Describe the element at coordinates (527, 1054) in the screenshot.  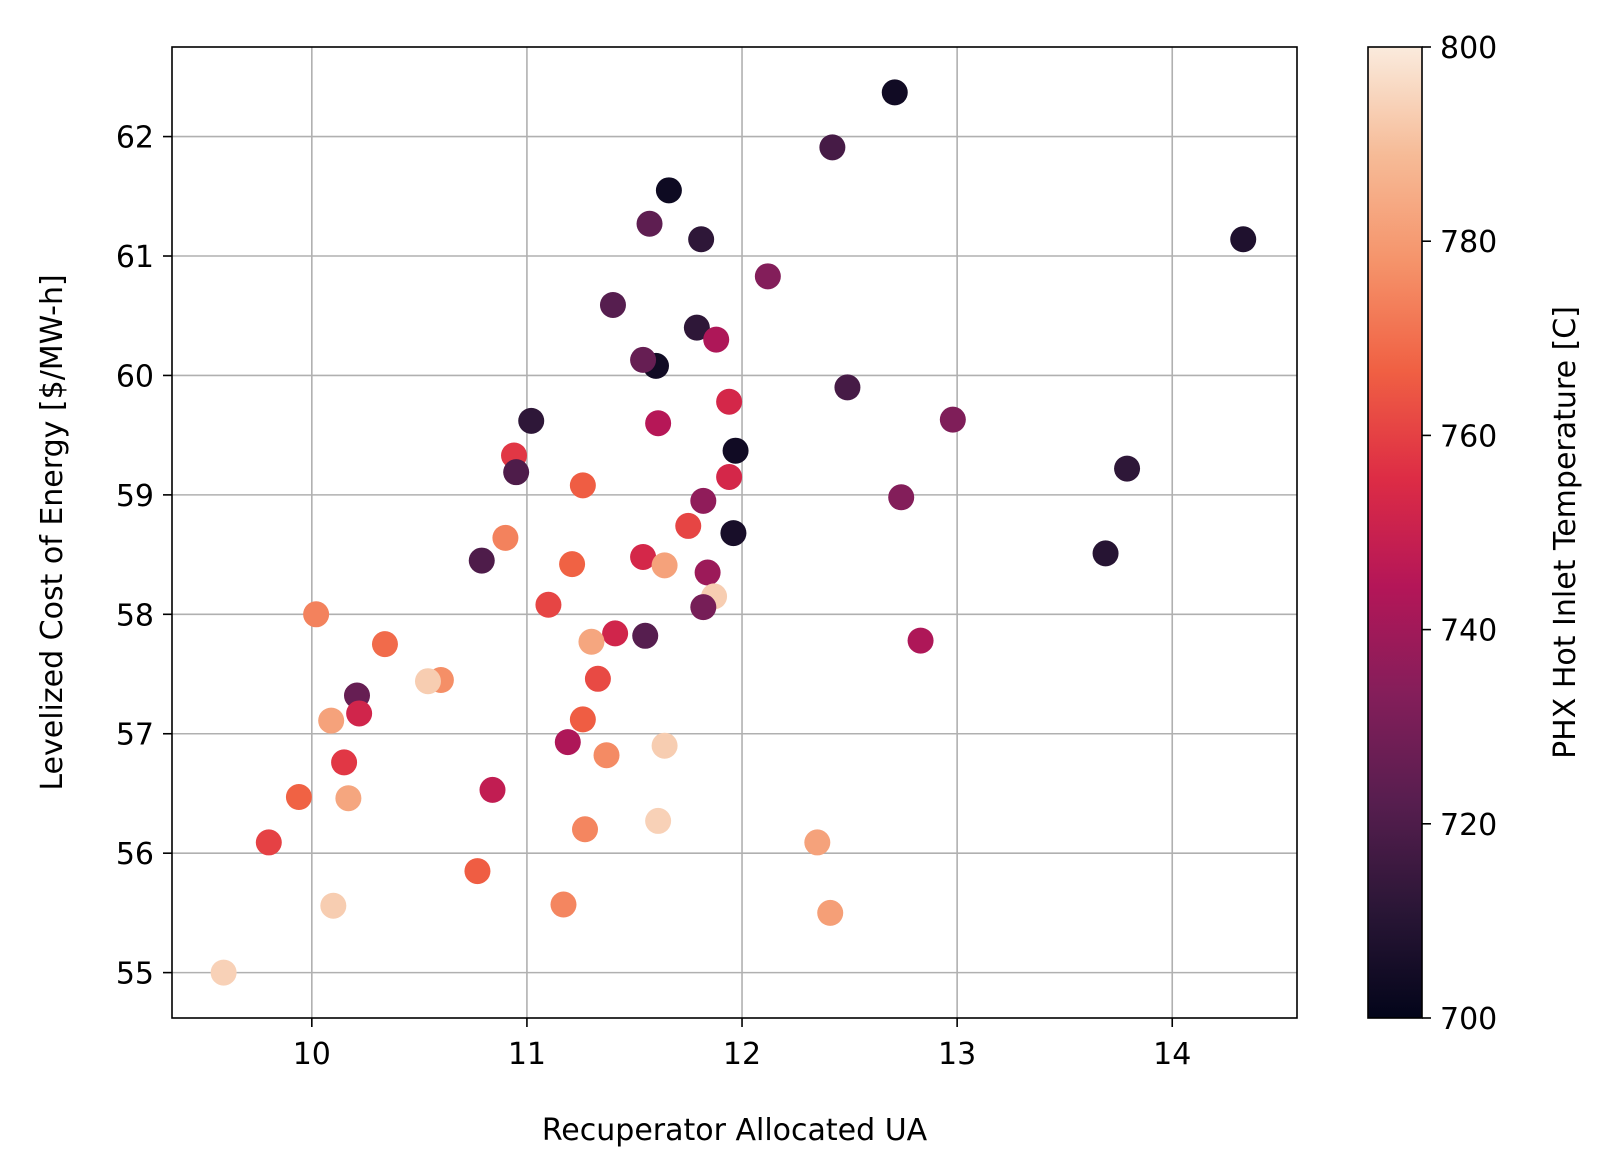
I see `x-tick-label: 11` at that location.